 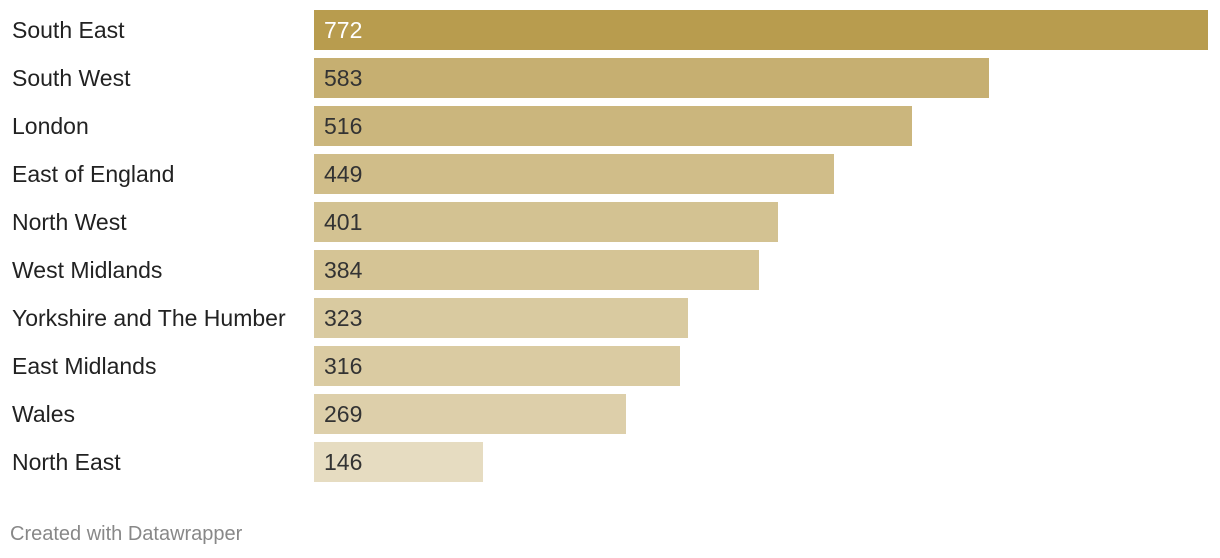 I want to click on bar: 516, so click(x=613, y=126).